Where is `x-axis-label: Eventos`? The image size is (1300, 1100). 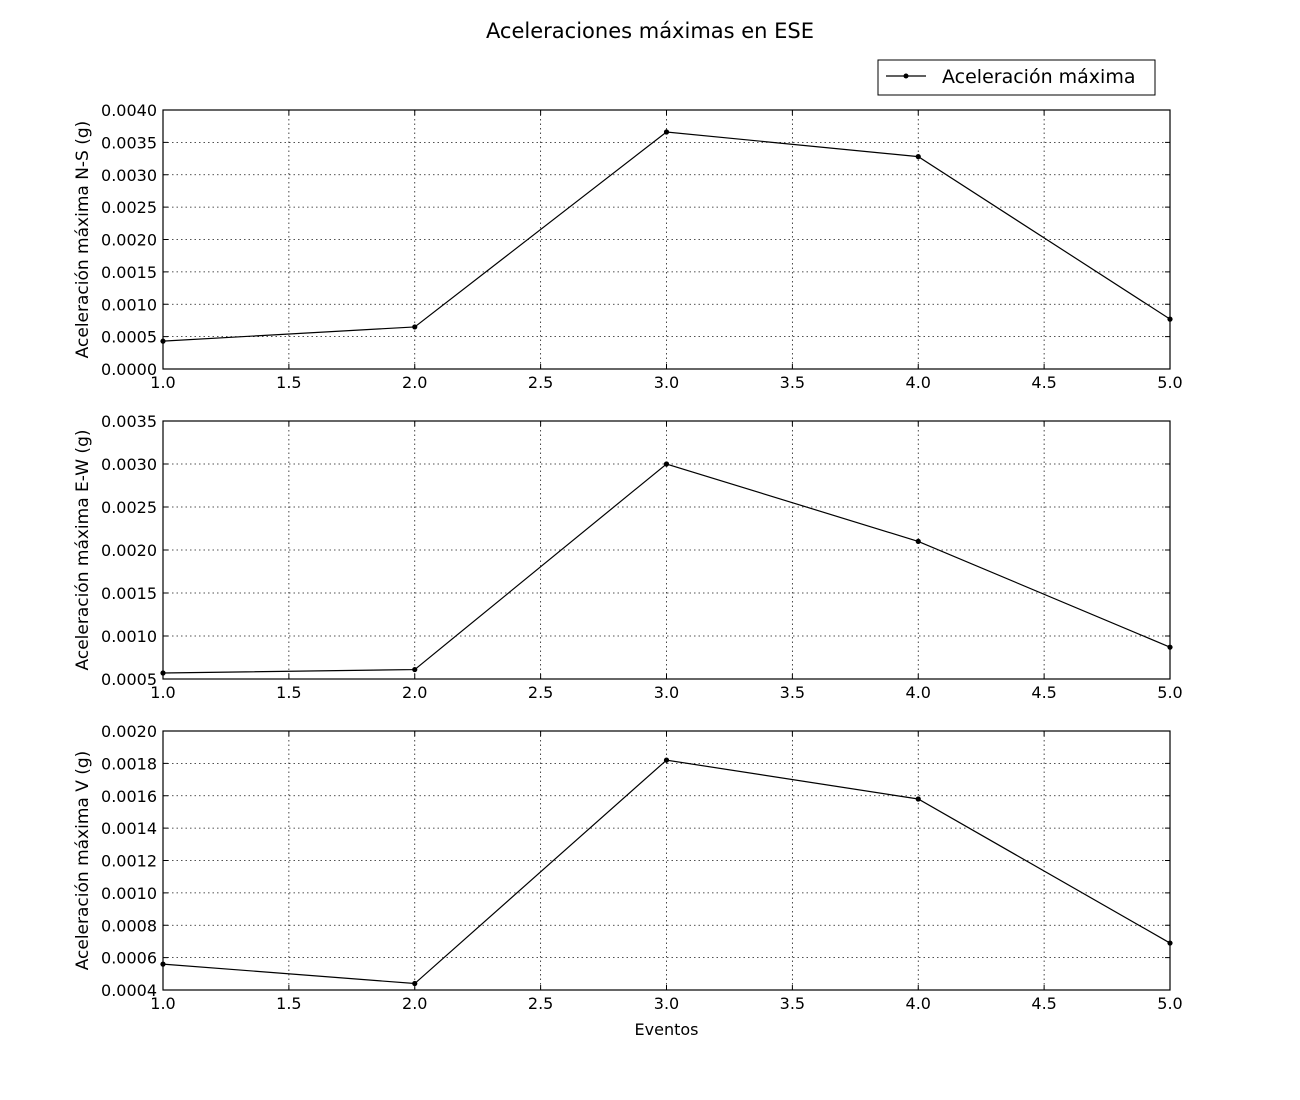
x-axis-label: Eventos is located at coordinates (667, 1029).